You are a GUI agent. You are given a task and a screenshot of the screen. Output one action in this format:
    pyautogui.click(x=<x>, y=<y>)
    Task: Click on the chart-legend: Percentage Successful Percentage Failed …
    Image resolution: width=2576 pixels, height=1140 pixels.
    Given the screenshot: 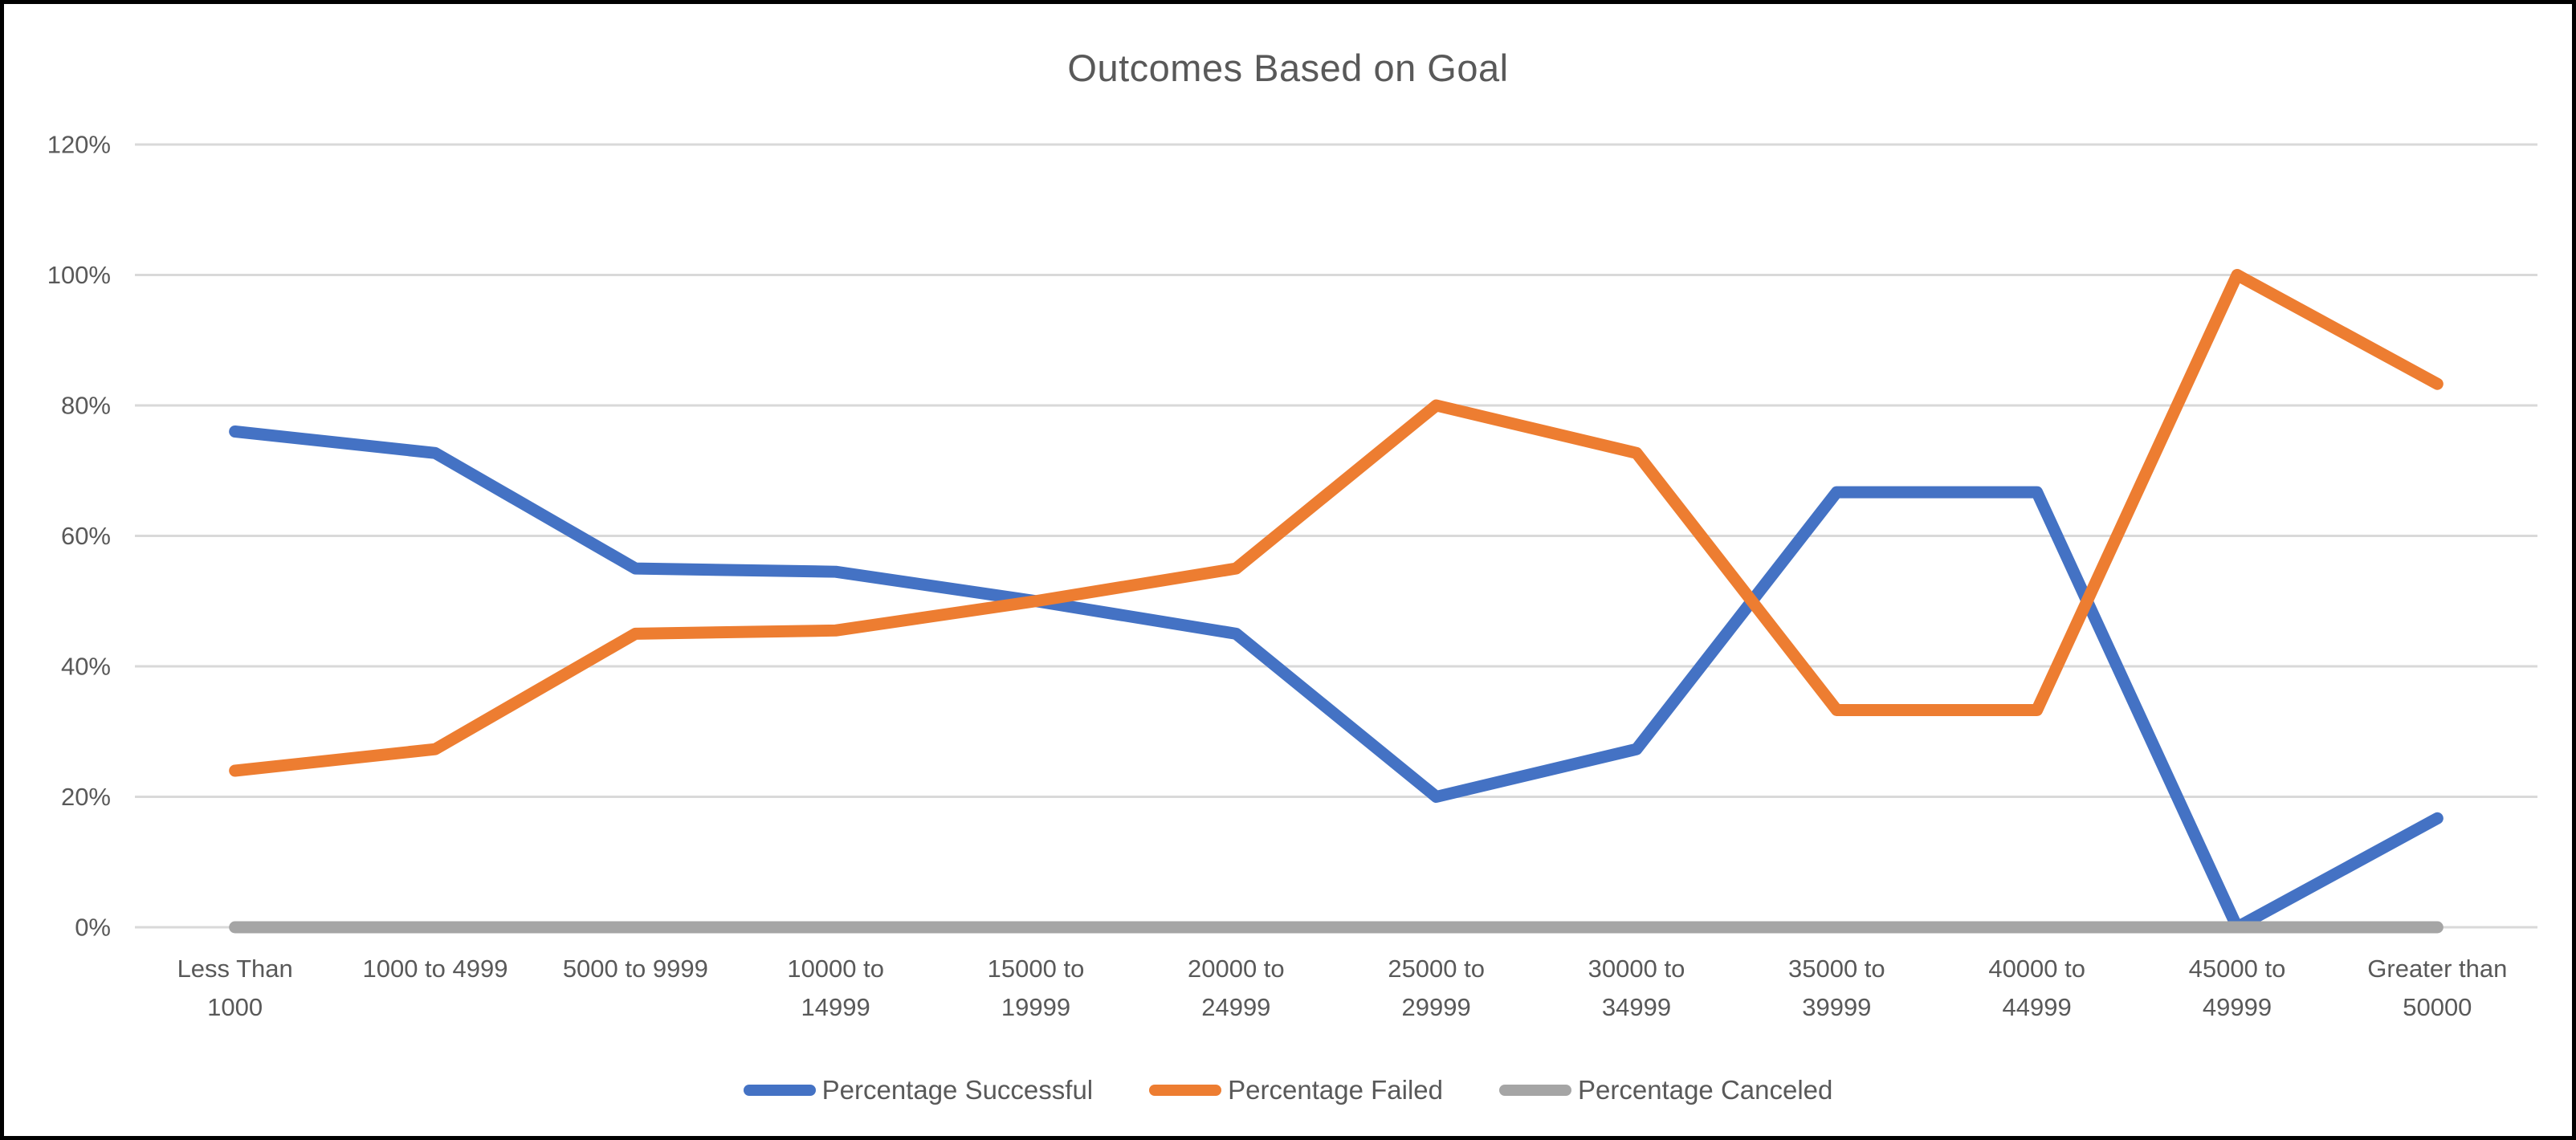 What is the action you would take?
    pyautogui.click(x=1288, y=1090)
    